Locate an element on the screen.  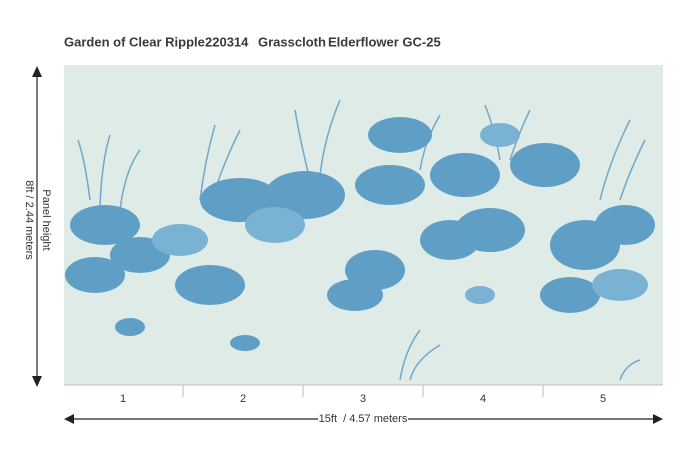
panel-row: 1 2 3 4 5 is located at coordinates (363, 394).